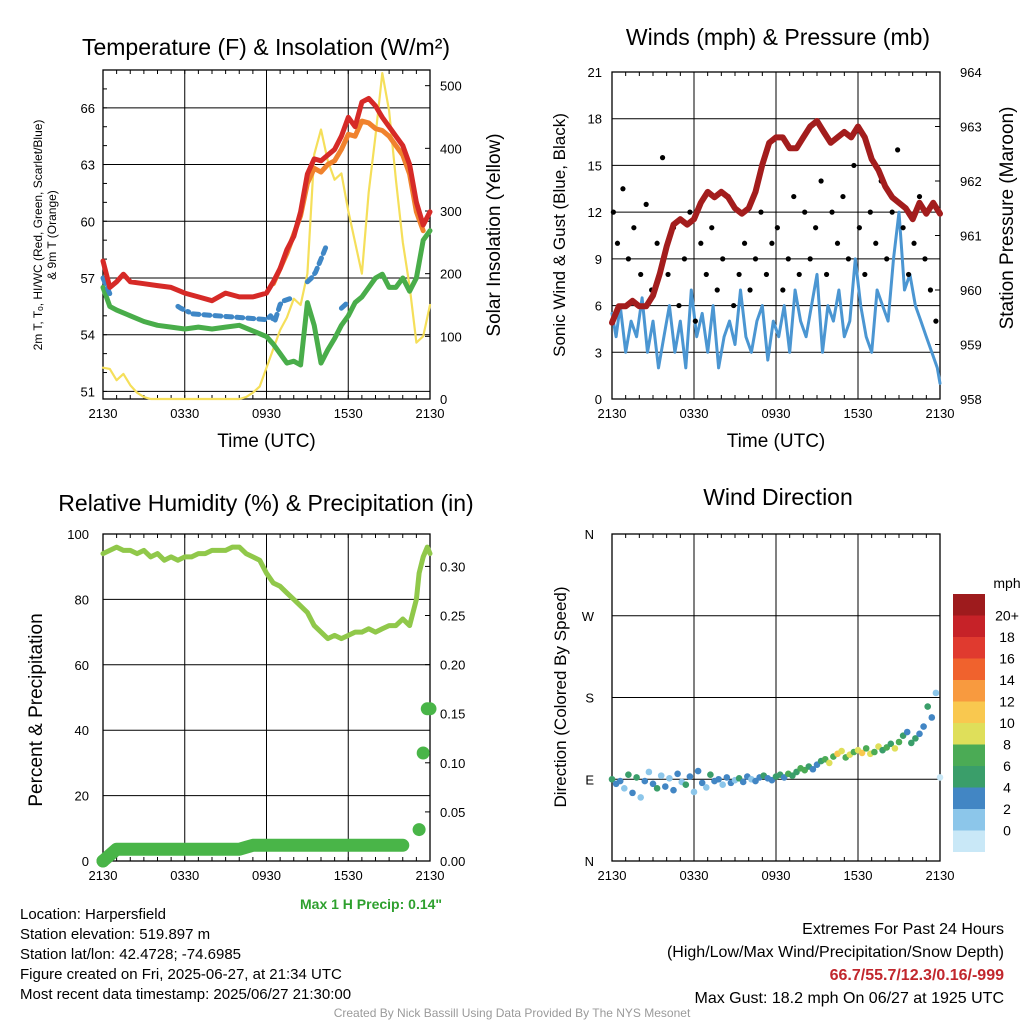 The image size is (1024, 1024). What do you see at coordinates (451, 211) in the screenshot?
I see `y2-tick-label: 300` at bounding box center [451, 211].